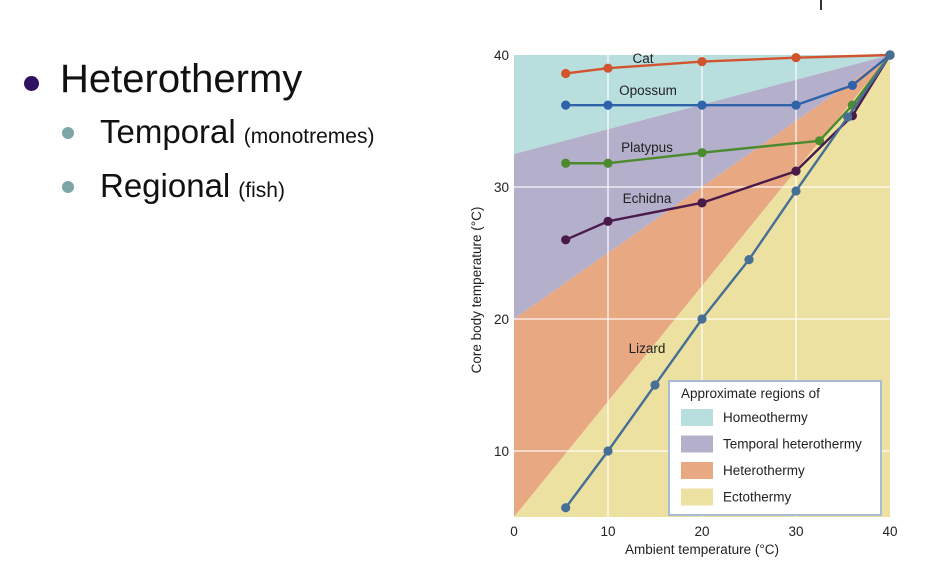  What do you see at coordinates (309, 136) in the screenshot?
I see `bullet-note: (monotremes)` at bounding box center [309, 136].